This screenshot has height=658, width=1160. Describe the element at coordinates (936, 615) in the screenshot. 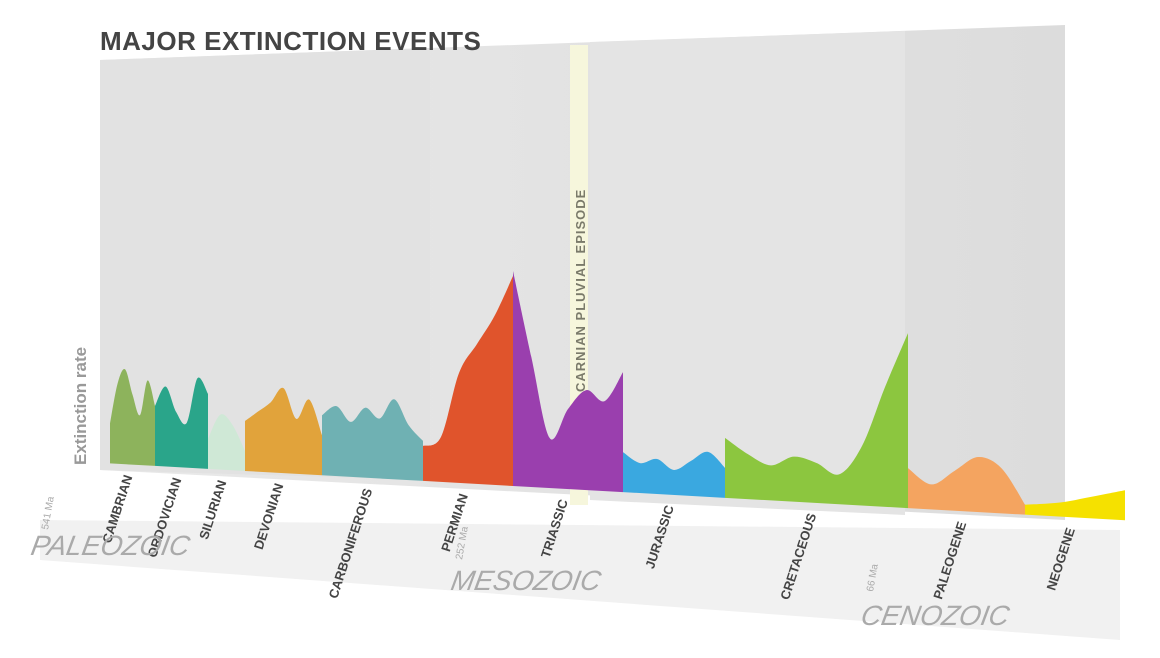

I see `era-label: CENOZOIC` at that location.